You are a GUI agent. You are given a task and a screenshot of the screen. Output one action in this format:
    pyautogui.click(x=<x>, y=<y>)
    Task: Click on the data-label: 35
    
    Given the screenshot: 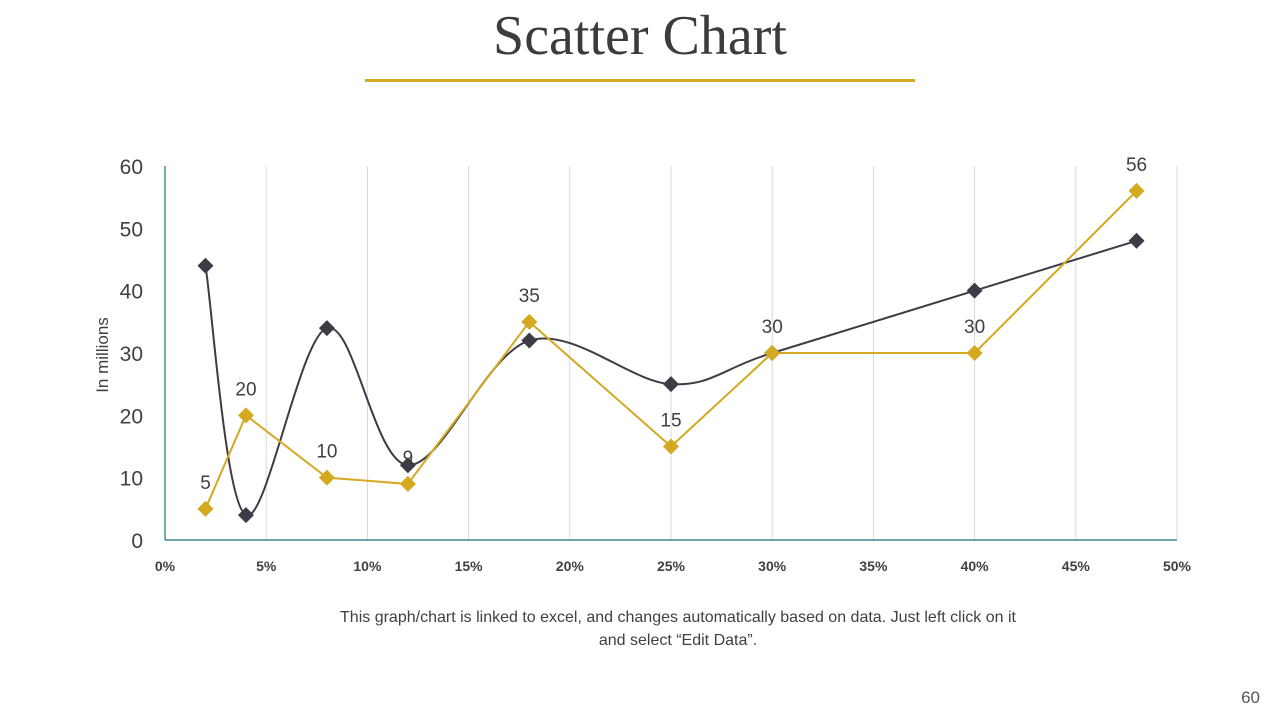 What is the action you would take?
    pyautogui.click(x=529, y=296)
    